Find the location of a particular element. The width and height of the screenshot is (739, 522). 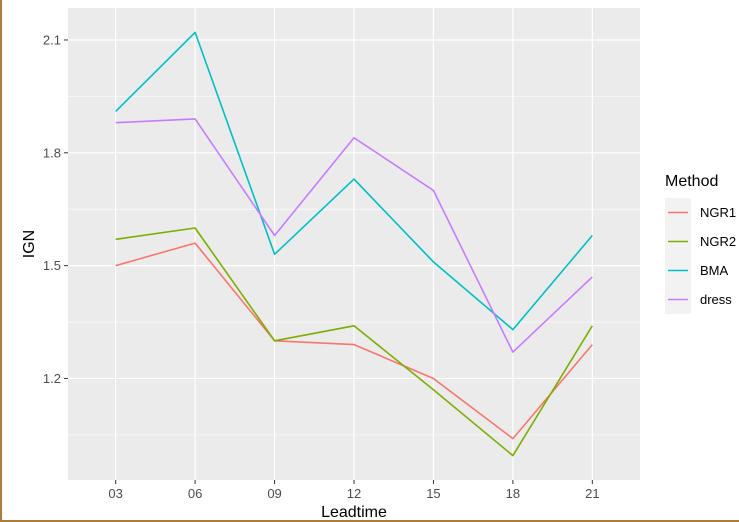

x-axis-title: Leadtime is located at coordinates (354, 512).